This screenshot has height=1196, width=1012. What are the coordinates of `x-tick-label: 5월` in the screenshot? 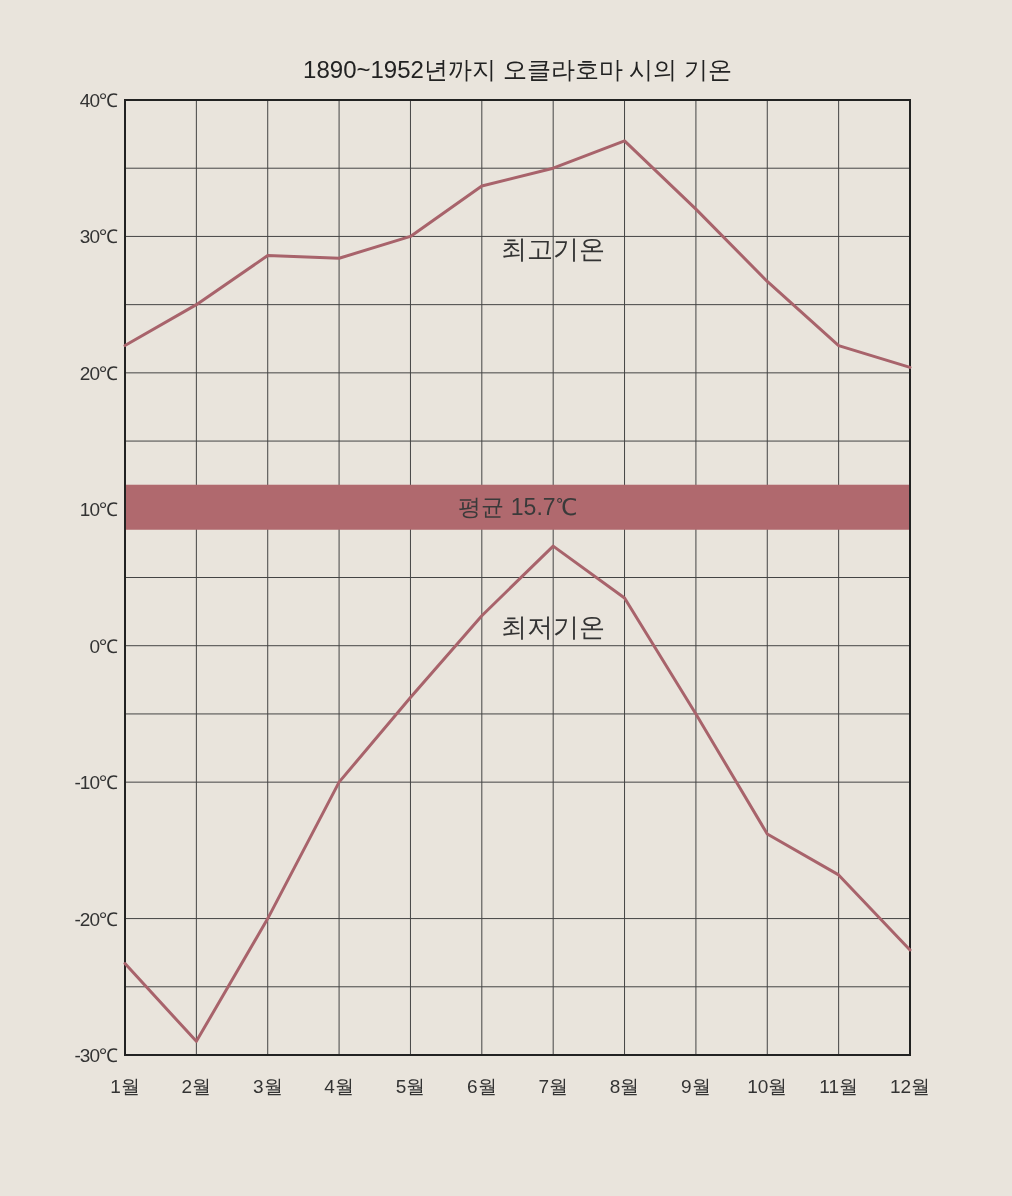 It's located at (410, 1086).